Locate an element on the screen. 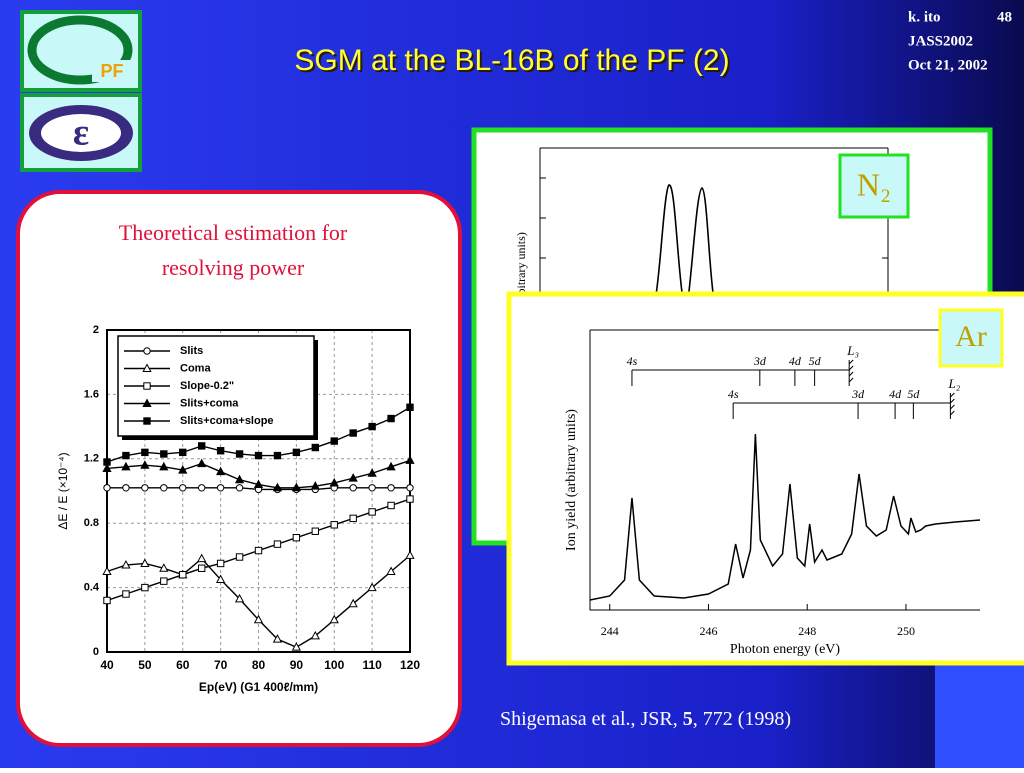 Image resolution: width=1024 pixels, height=773 pixels. x-tick-label: 70 is located at coordinates (221, 665).